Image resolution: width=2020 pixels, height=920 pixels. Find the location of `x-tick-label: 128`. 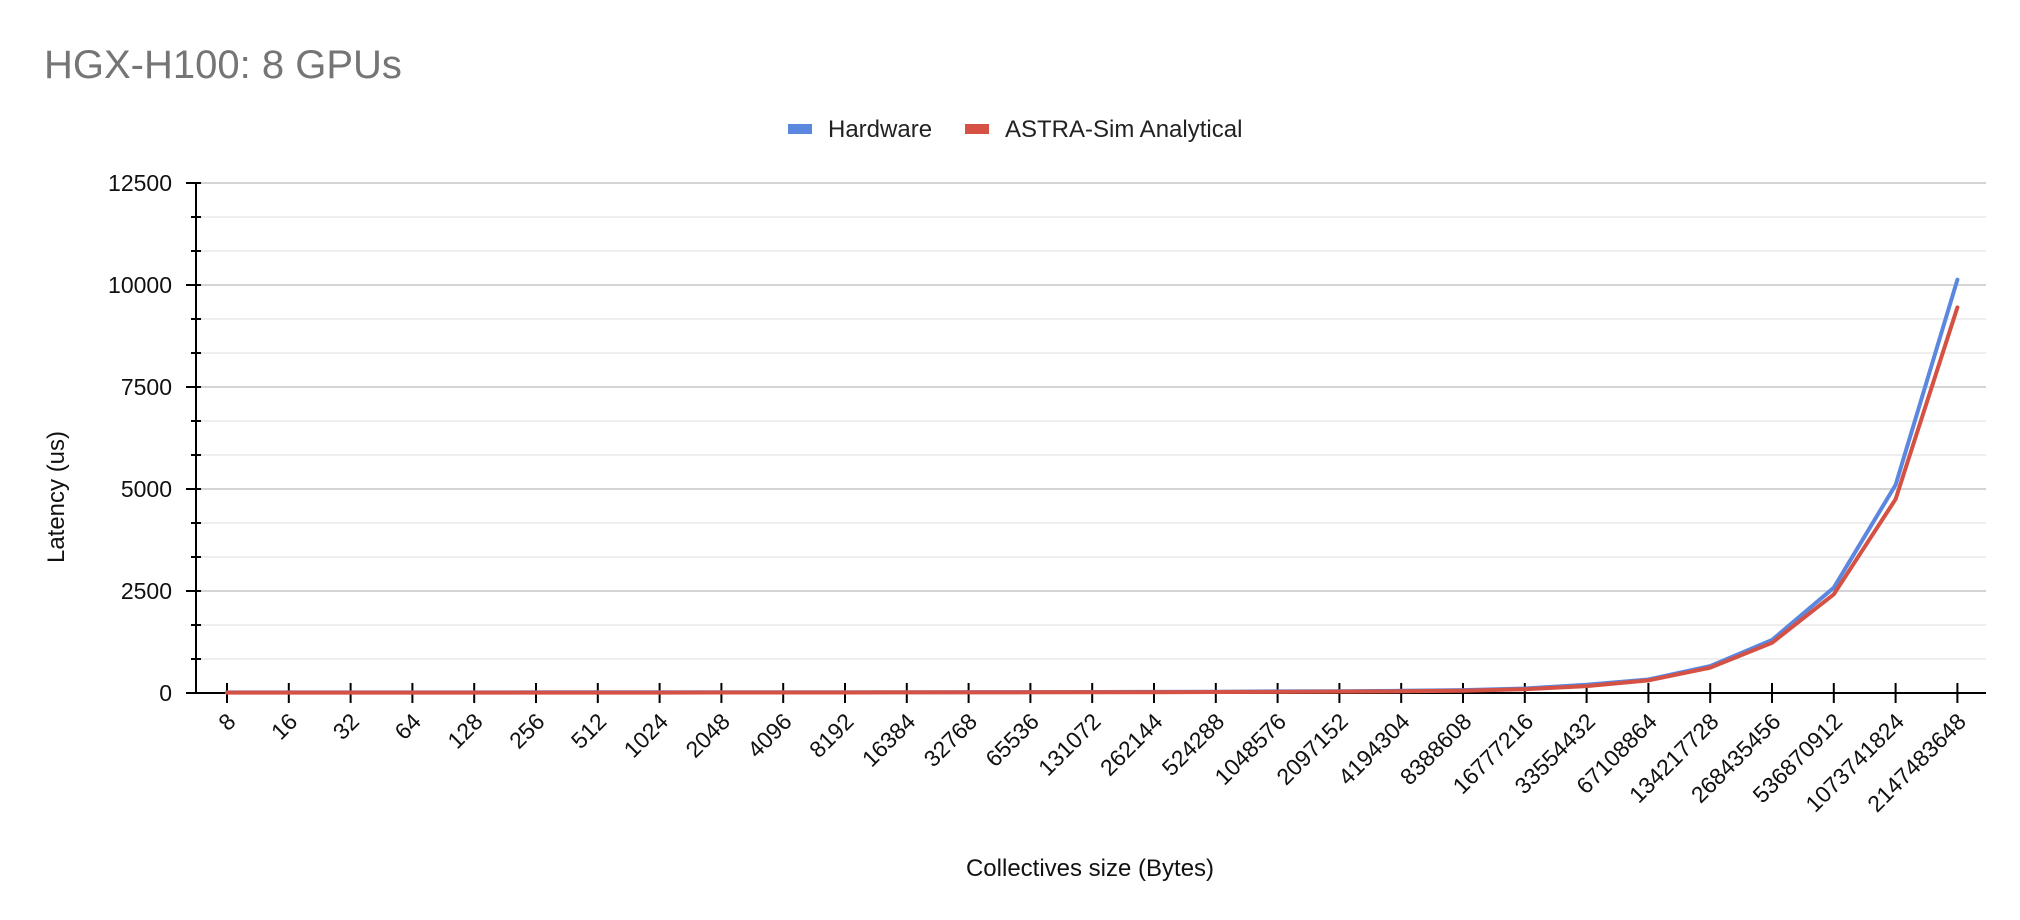

x-tick-label: 128 is located at coordinates (465, 731).